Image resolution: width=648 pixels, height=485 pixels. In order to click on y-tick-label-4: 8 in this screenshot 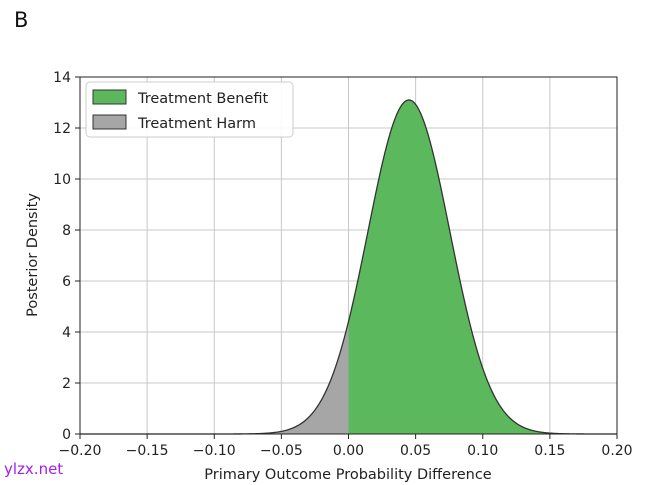, I will do `click(66, 231)`.